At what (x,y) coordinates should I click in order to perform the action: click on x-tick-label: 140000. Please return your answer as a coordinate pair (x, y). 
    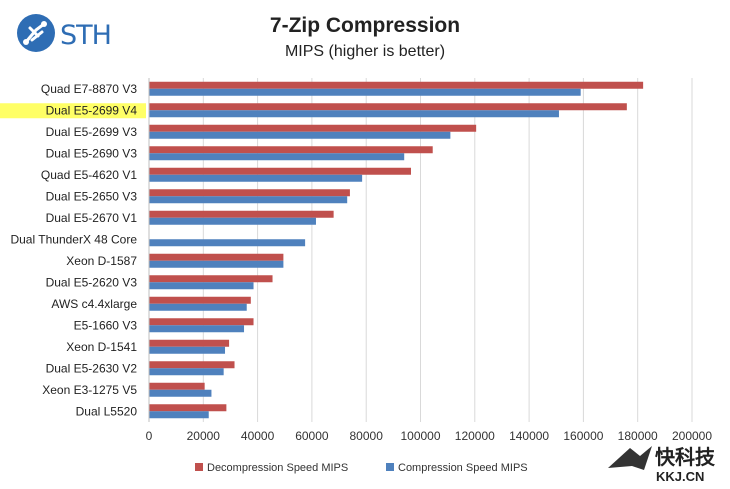
    Looking at the image, I should click on (529, 436).